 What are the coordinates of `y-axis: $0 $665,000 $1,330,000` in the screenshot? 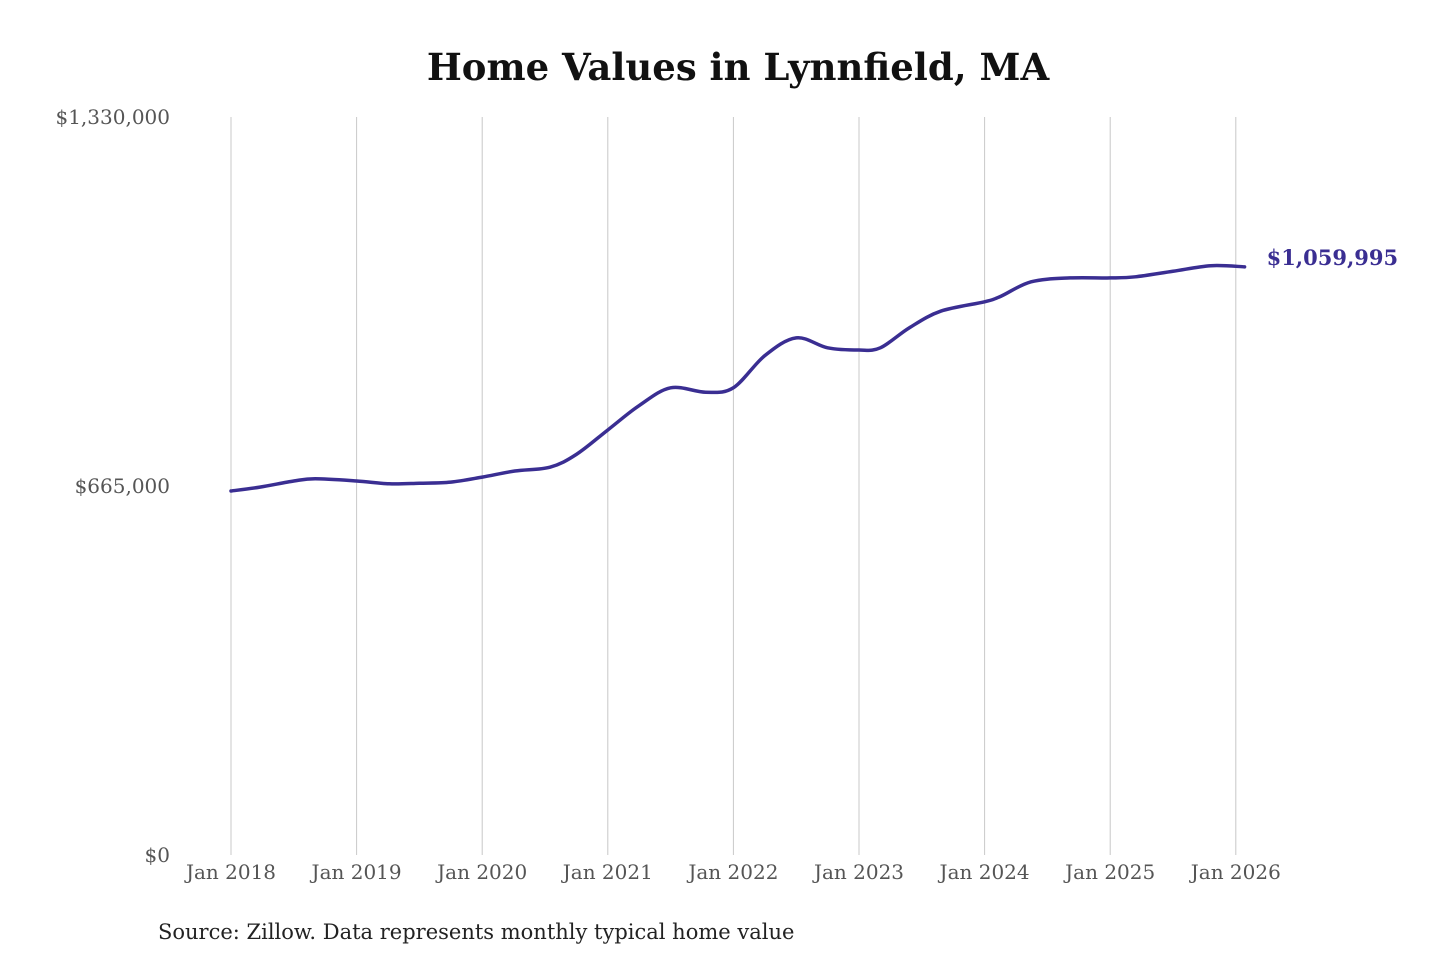 It's located at (112, 486).